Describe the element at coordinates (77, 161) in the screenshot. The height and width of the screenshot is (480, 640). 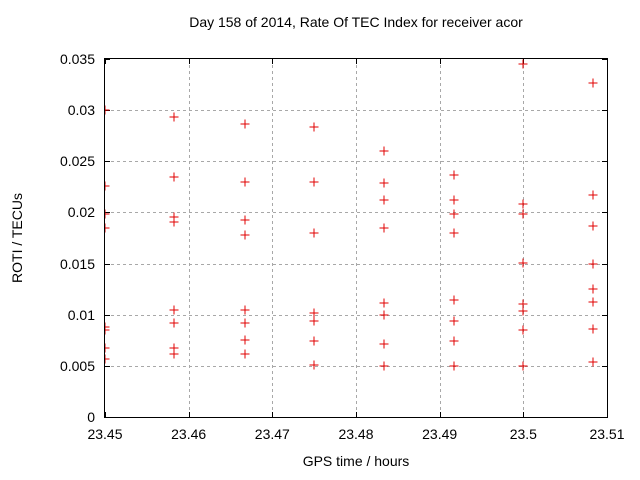
I see `y-tick-label: 0.025` at that location.